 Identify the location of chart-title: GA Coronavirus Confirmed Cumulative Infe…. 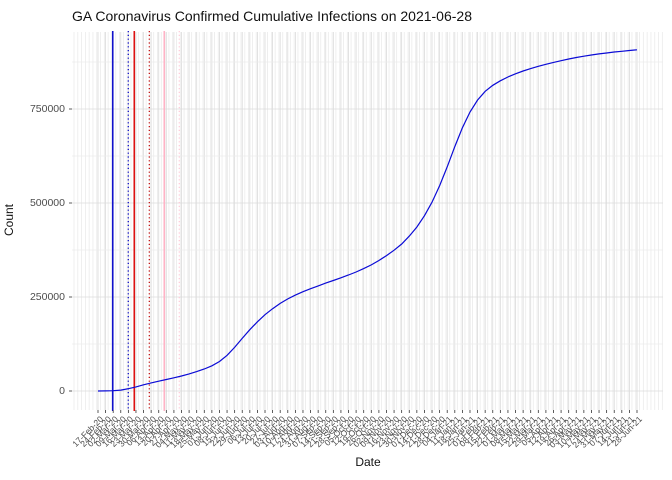
(272, 16).